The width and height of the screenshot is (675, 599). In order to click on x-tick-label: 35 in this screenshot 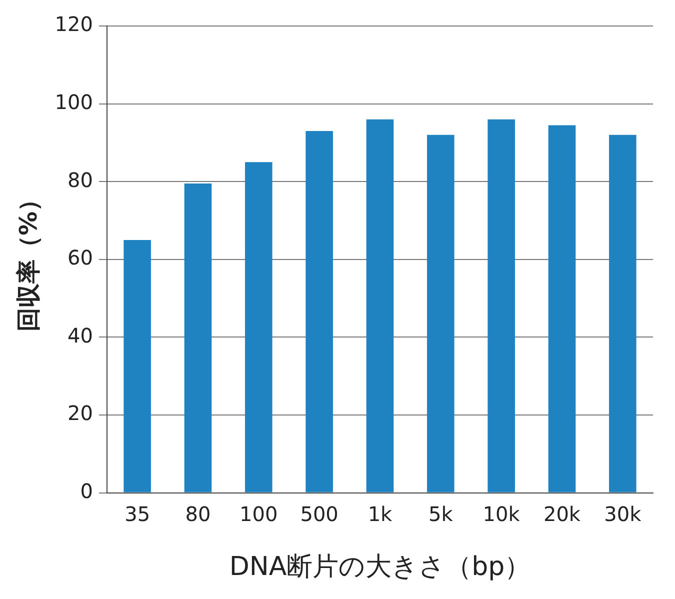, I will do `click(137, 514)`.